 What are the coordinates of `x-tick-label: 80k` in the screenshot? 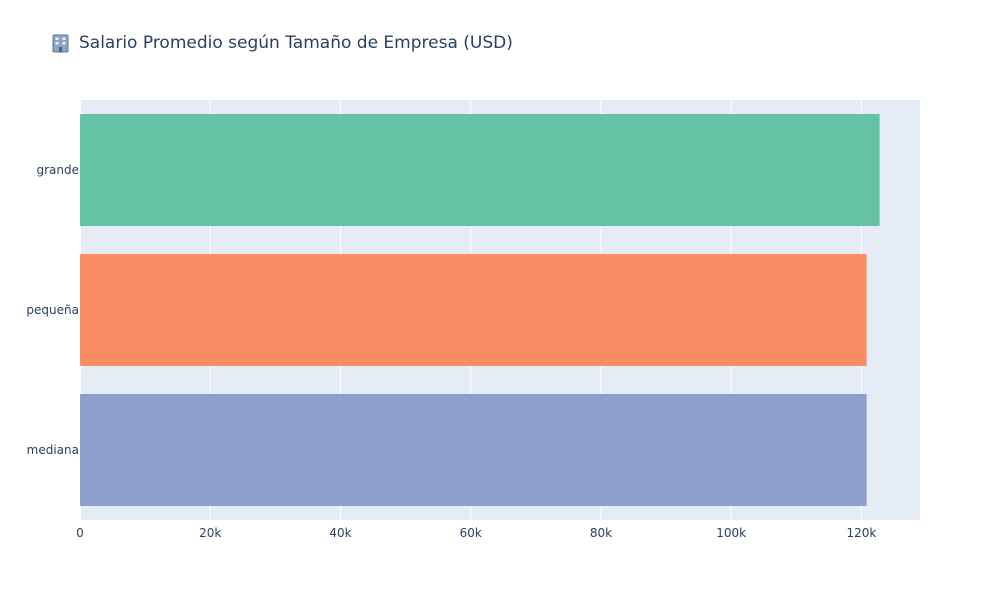 It's located at (601, 533).